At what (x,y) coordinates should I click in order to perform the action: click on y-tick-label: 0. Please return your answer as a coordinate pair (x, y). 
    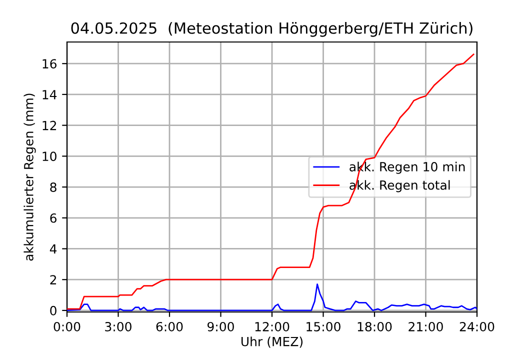
    Looking at the image, I should click on (53, 311).